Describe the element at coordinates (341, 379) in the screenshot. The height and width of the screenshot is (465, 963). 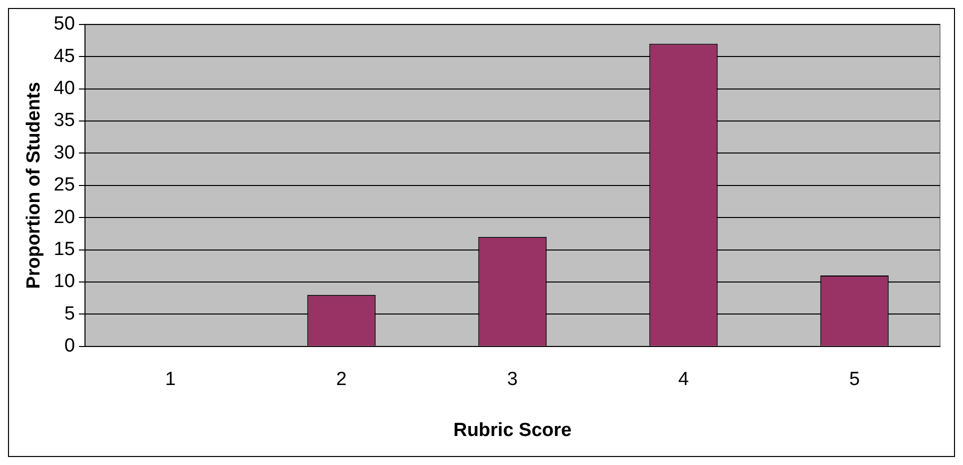
I see `x-tick-label: 2` at that location.